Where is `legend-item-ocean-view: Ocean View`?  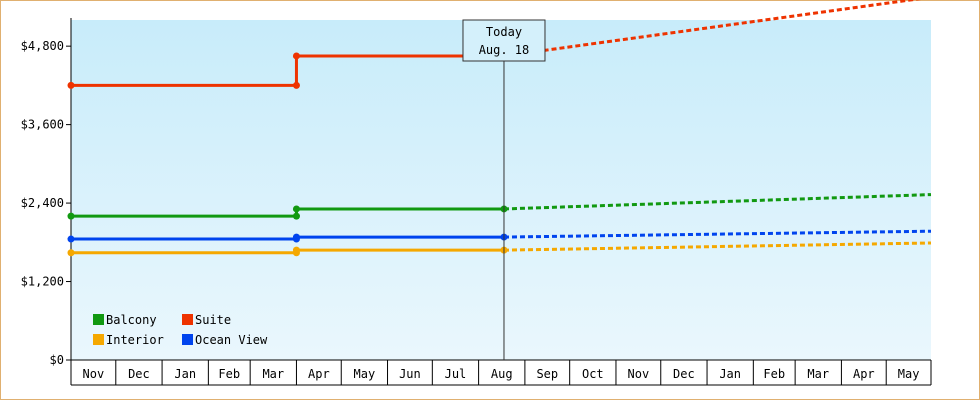 legend-item-ocean-view: Ocean View is located at coordinates (225, 340).